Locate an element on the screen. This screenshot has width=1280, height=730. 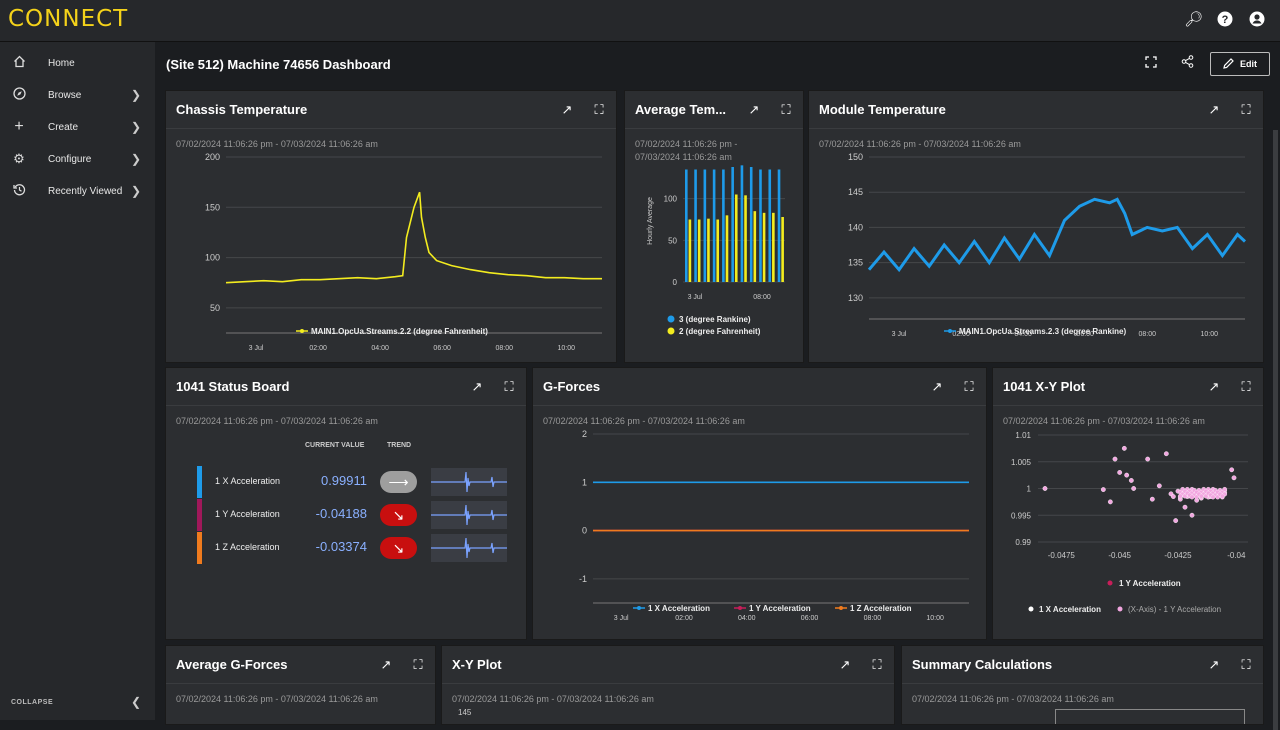
series-line is located at coordinates (1057, 235).